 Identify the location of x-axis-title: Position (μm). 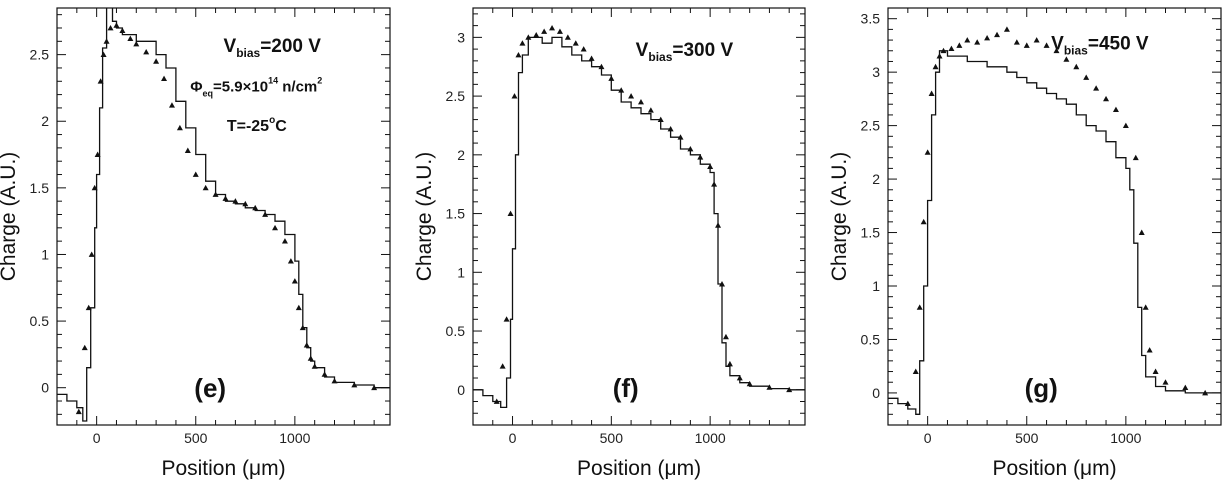
(223, 468).